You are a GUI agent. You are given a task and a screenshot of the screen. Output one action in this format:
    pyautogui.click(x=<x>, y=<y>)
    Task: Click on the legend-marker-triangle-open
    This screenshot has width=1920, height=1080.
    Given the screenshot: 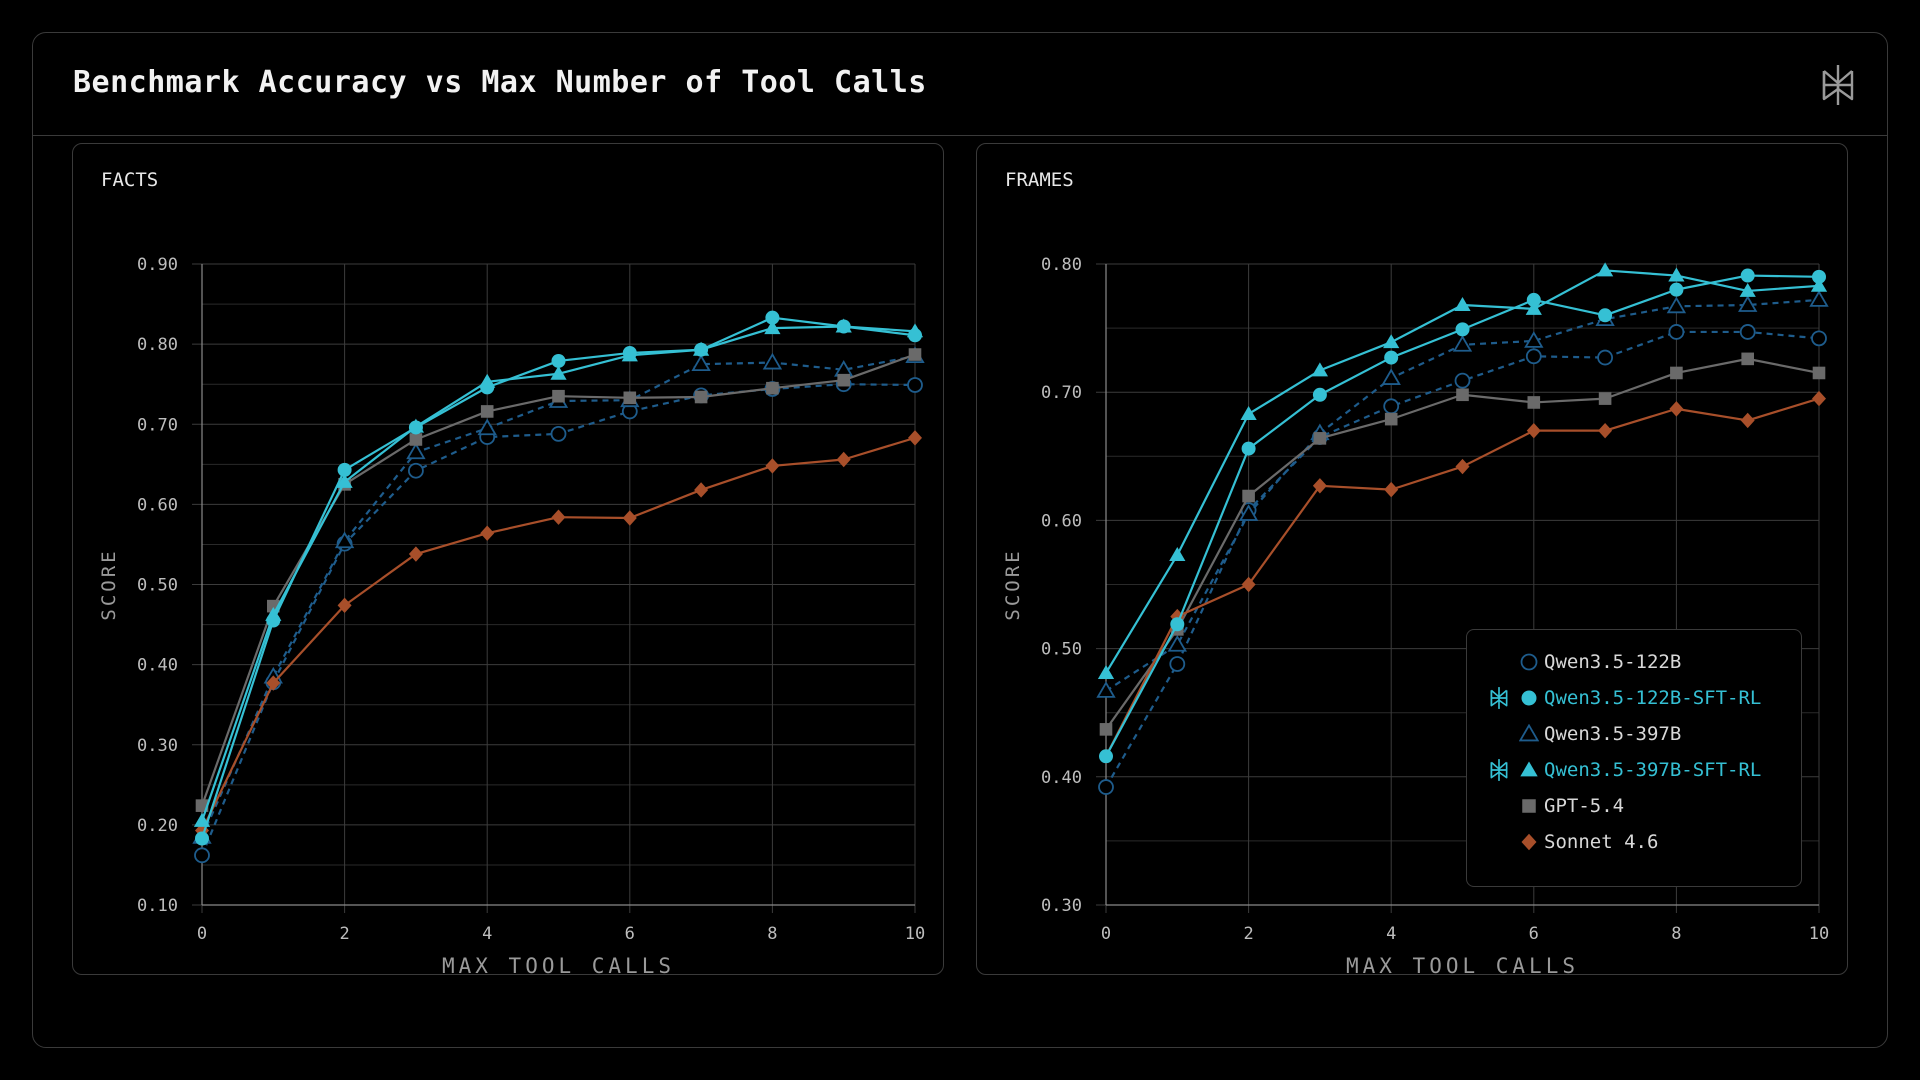 What is the action you would take?
    pyautogui.click(x=1529, y=733)
    